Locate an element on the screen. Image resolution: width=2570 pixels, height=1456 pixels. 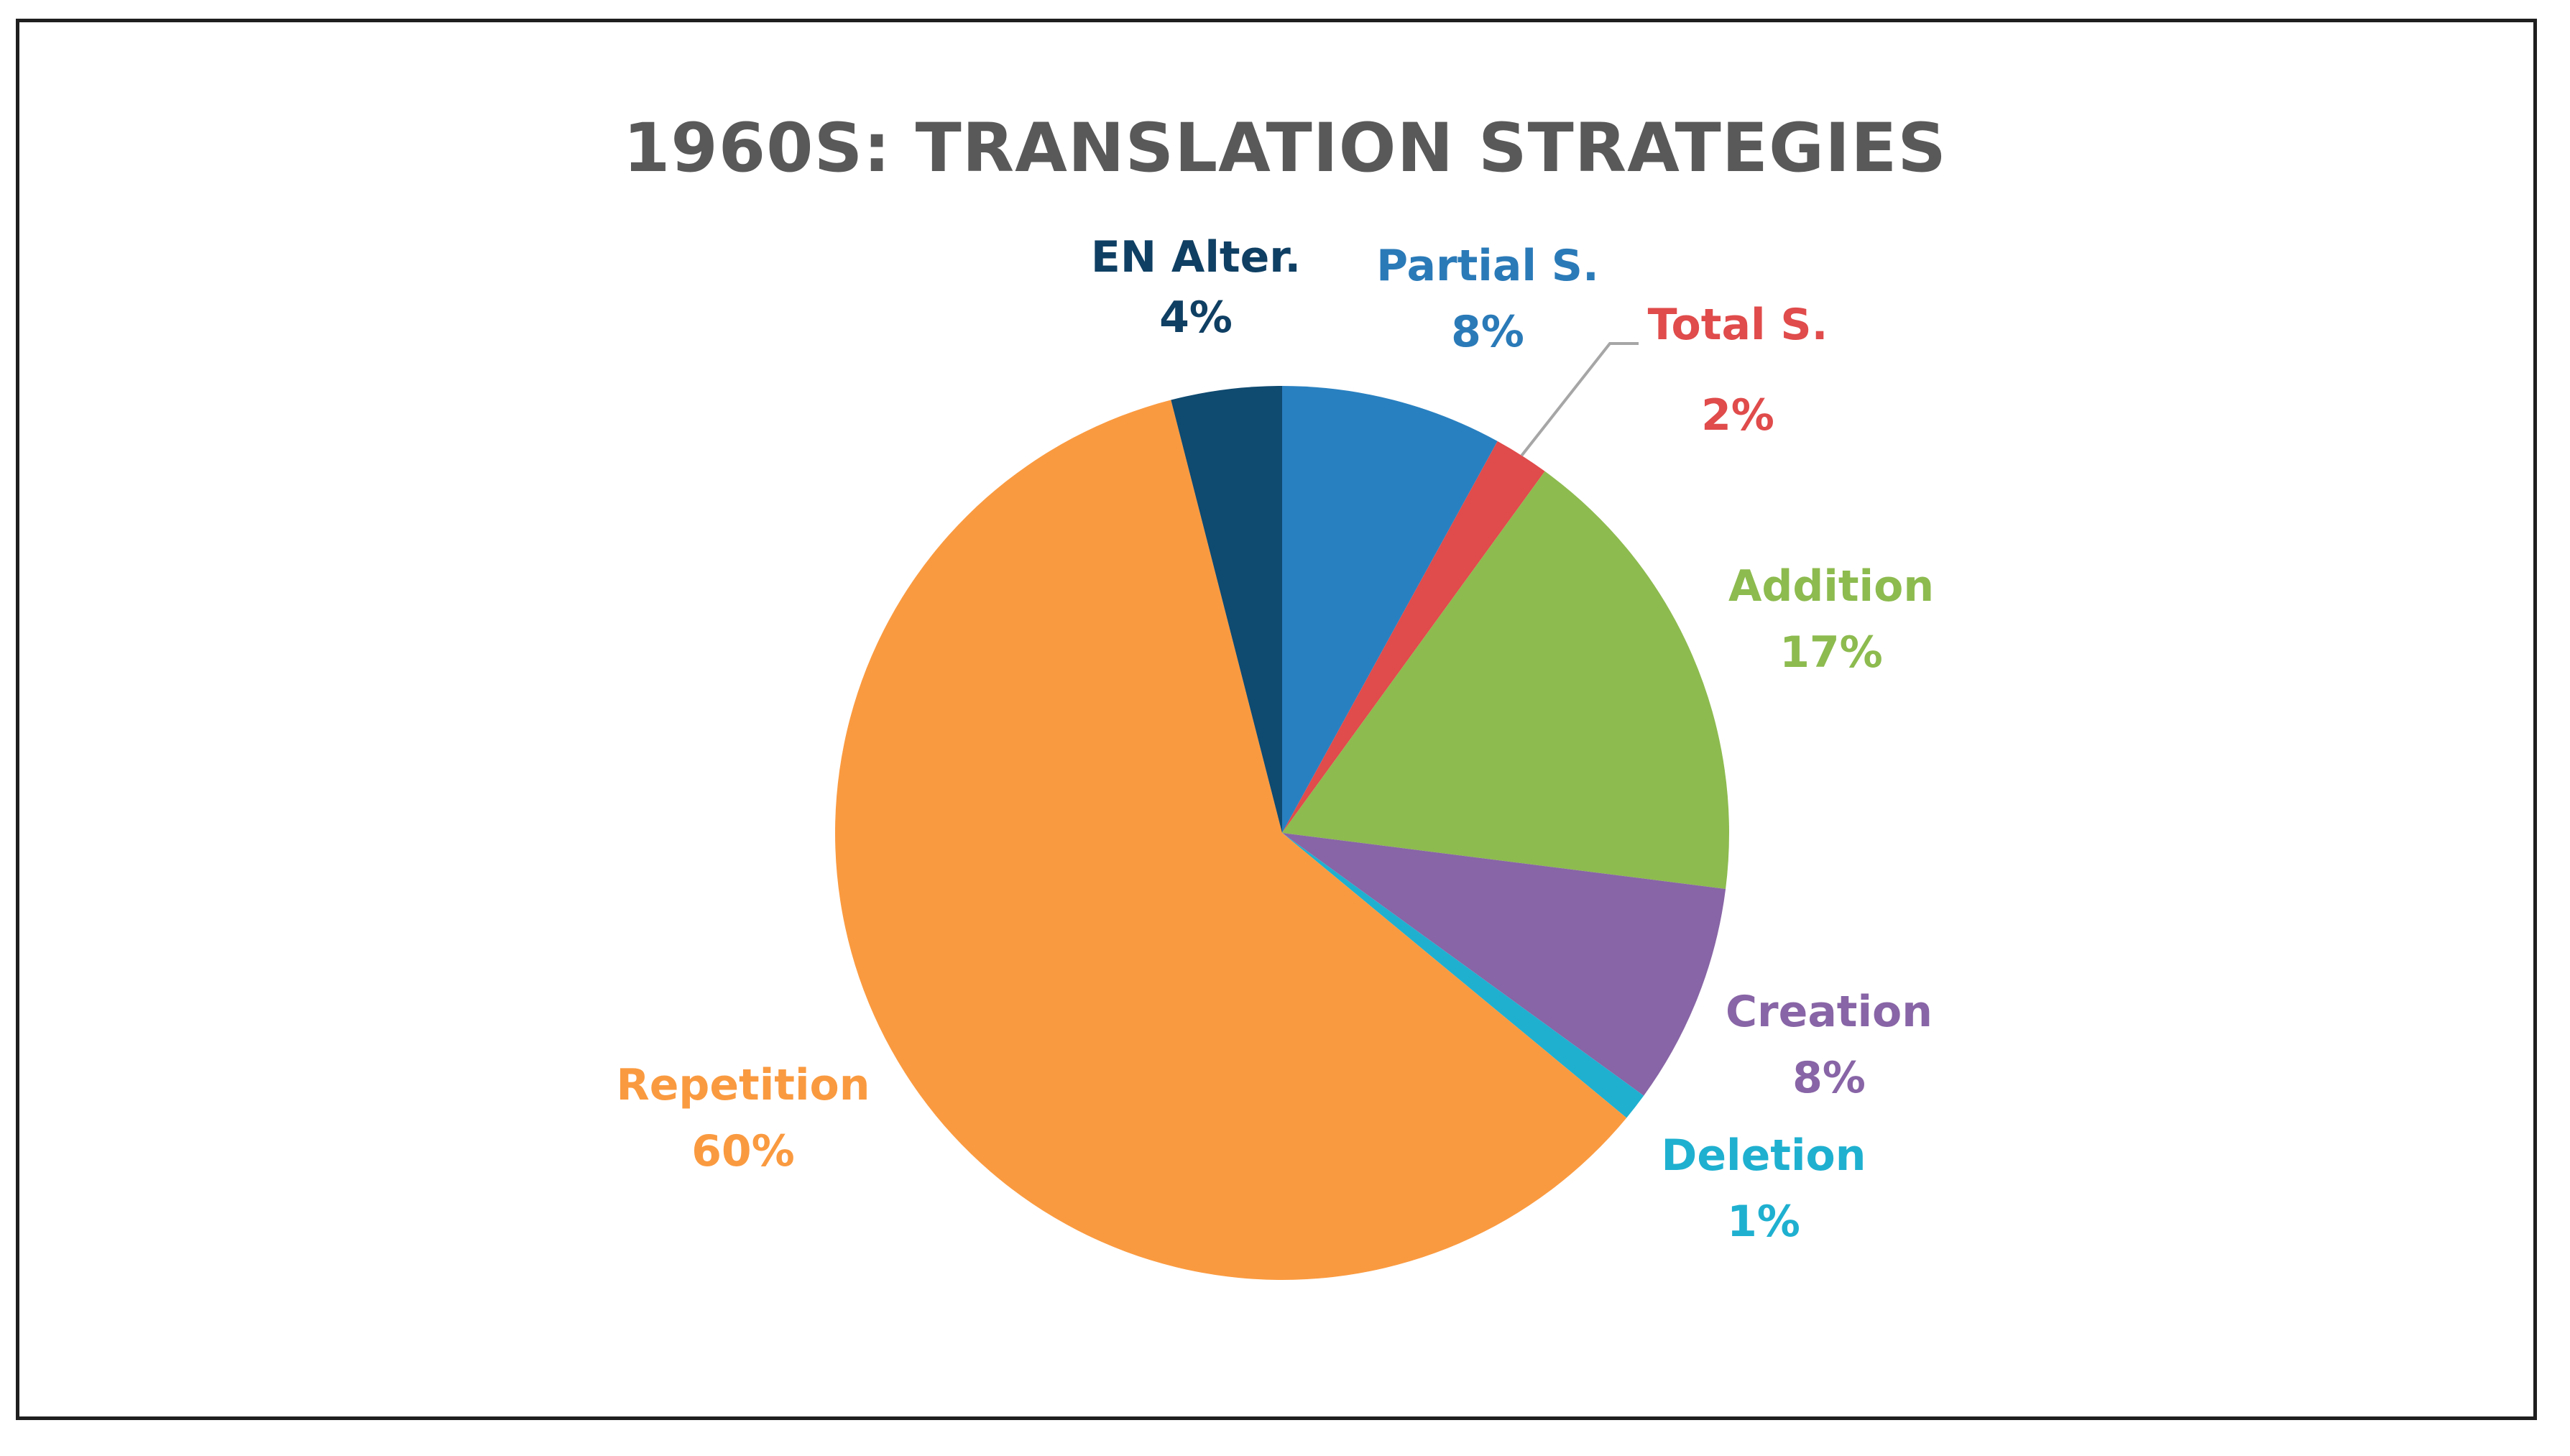
slice-value-creation: 8% is located at coordinates (1829, 1078).